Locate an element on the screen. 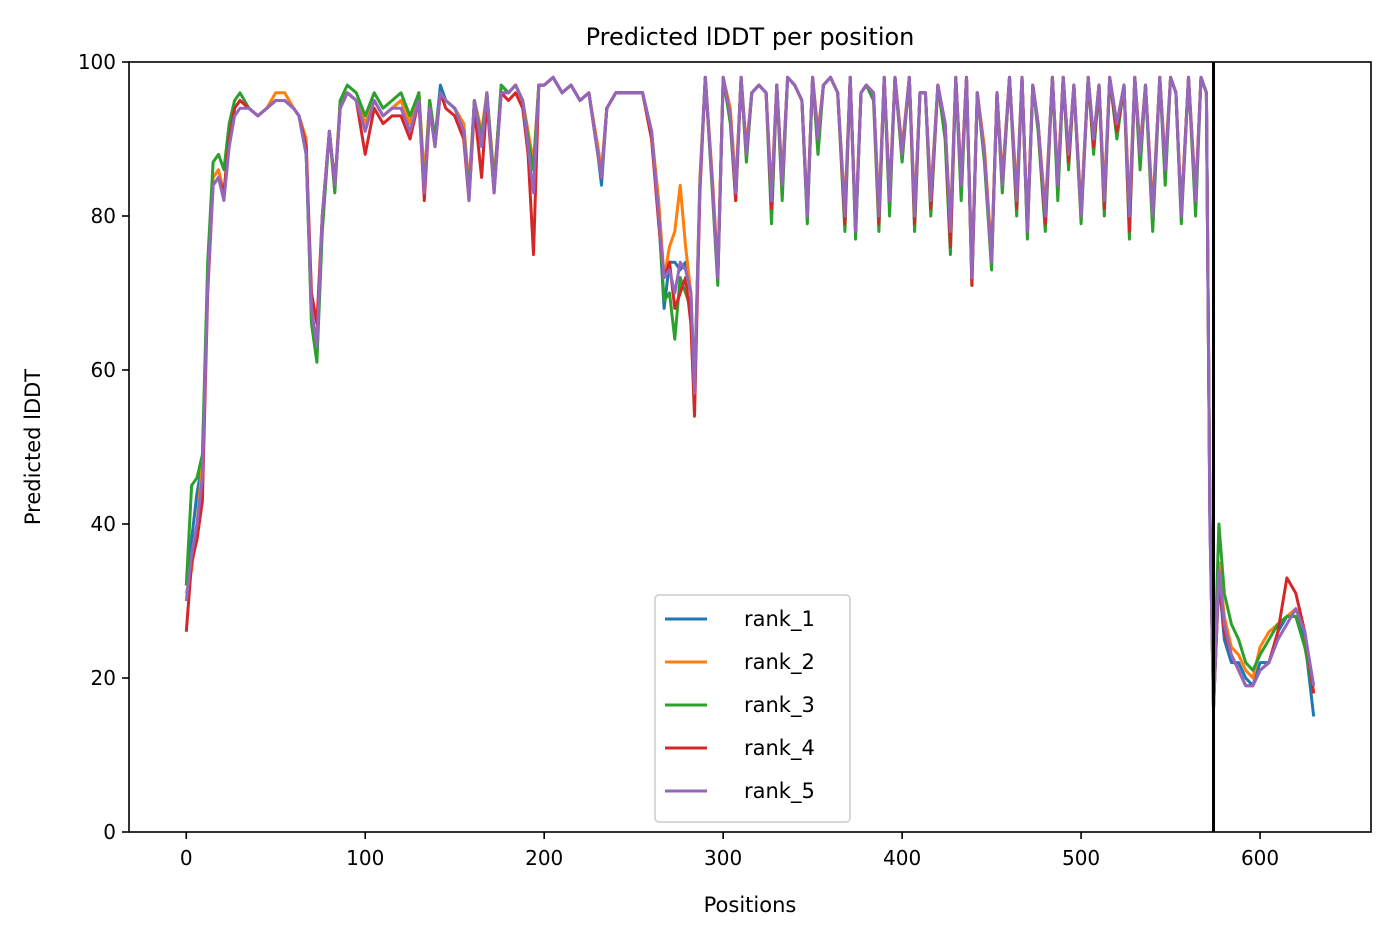 The width and height of the screenshot is (1391, 939). y-tick-label: 20 is located at coordinates (103, 678).